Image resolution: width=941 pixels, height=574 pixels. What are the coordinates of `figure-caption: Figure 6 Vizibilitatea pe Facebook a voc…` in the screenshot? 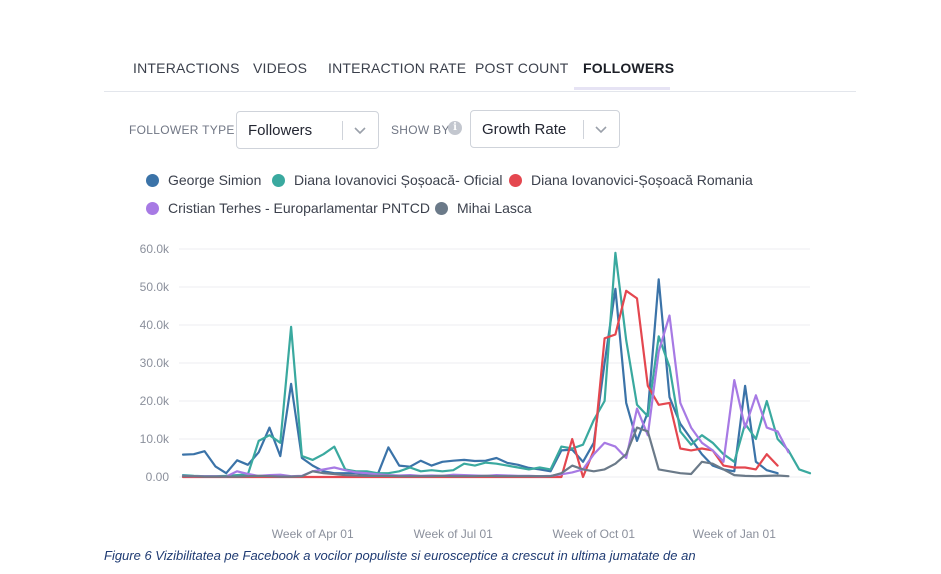 It's located at (400, 555).